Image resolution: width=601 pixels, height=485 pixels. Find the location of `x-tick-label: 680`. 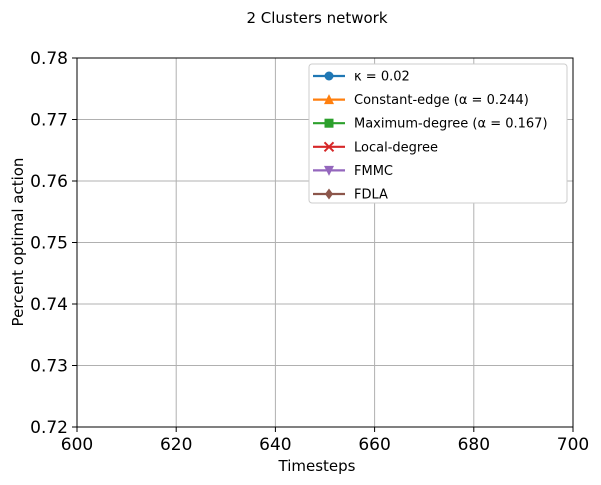

x-tick-label: 680 is located at coordinates (474, 445).